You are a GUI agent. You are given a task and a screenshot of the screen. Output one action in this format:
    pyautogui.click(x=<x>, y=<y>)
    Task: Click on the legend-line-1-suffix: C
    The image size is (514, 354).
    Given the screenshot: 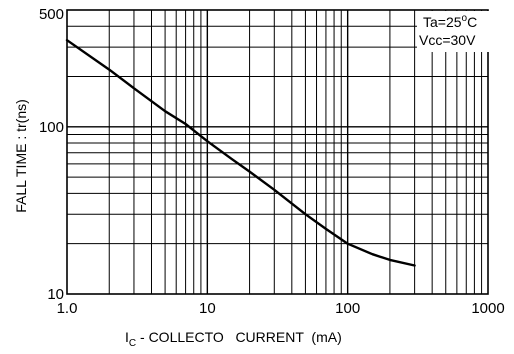 What is the action you would take?
    pyautogui.click(x=472, y=22)
    